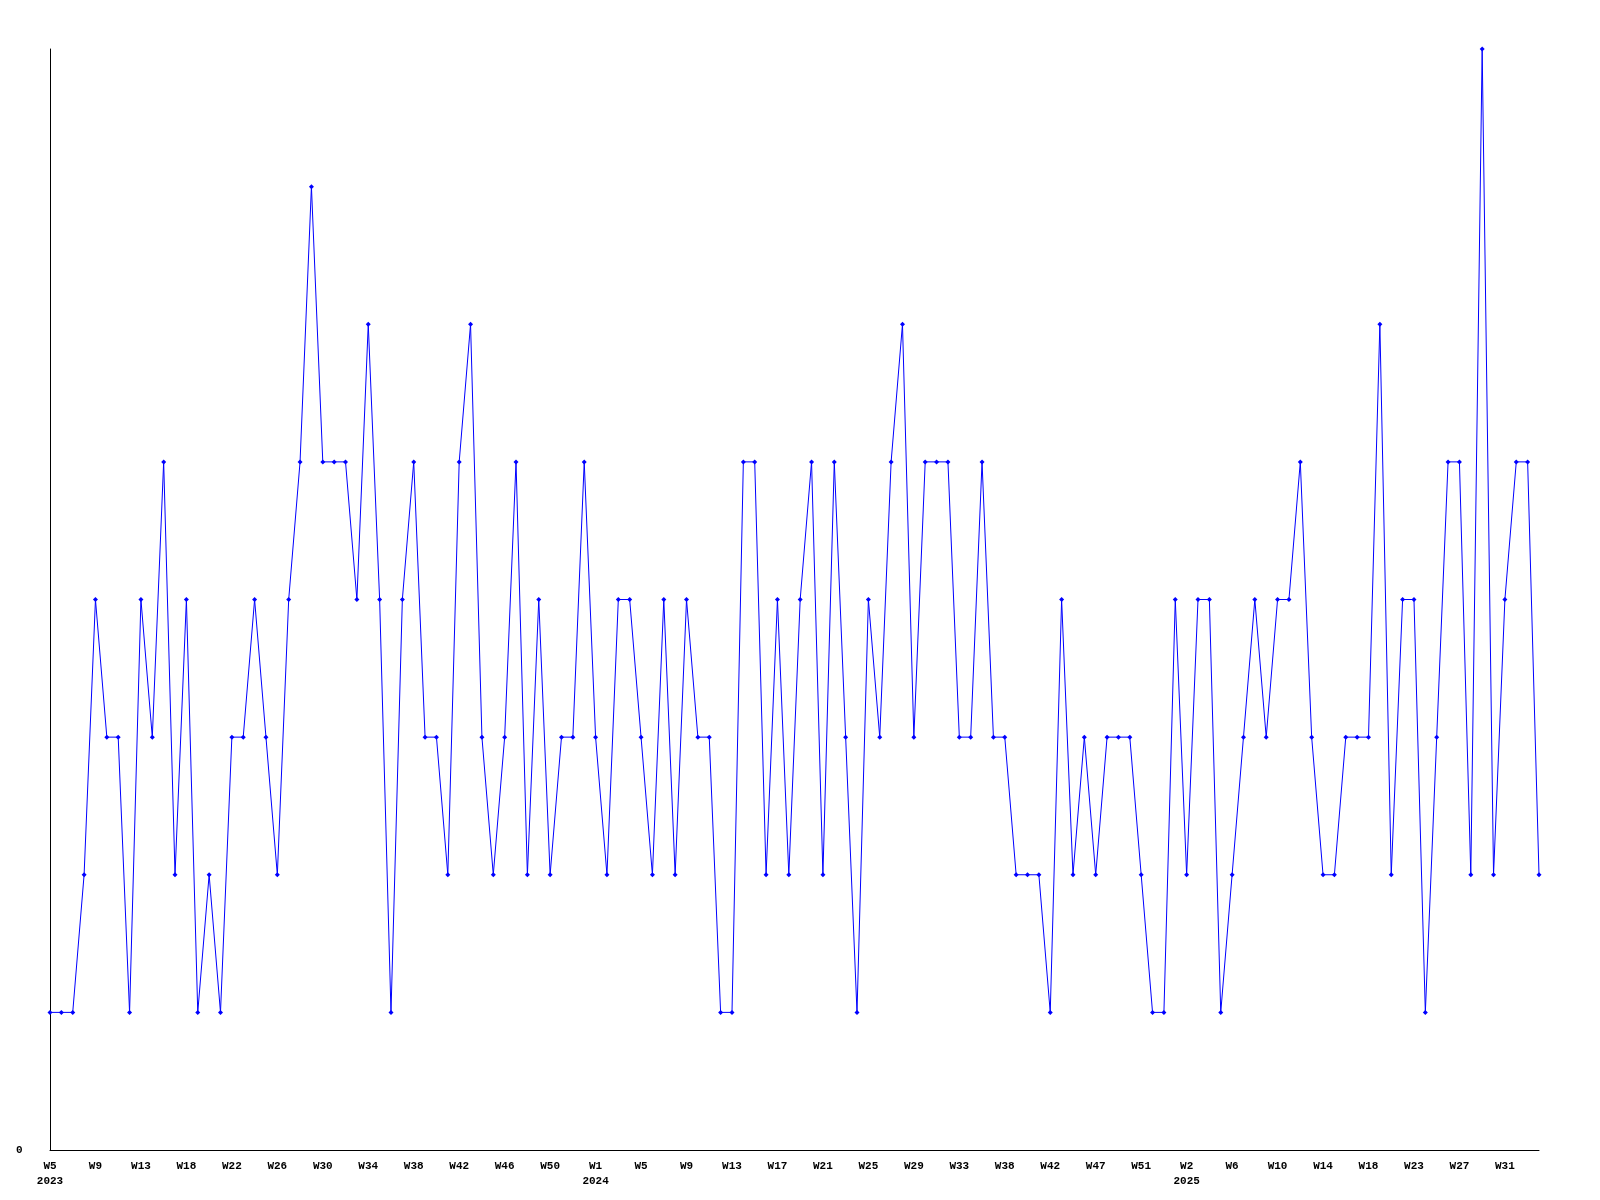 This screenshot has height=1200, width=1600. Describe the element at coordinates (1141, 1165) in the screenshot. I see `x-tick-label: W51` at that location.